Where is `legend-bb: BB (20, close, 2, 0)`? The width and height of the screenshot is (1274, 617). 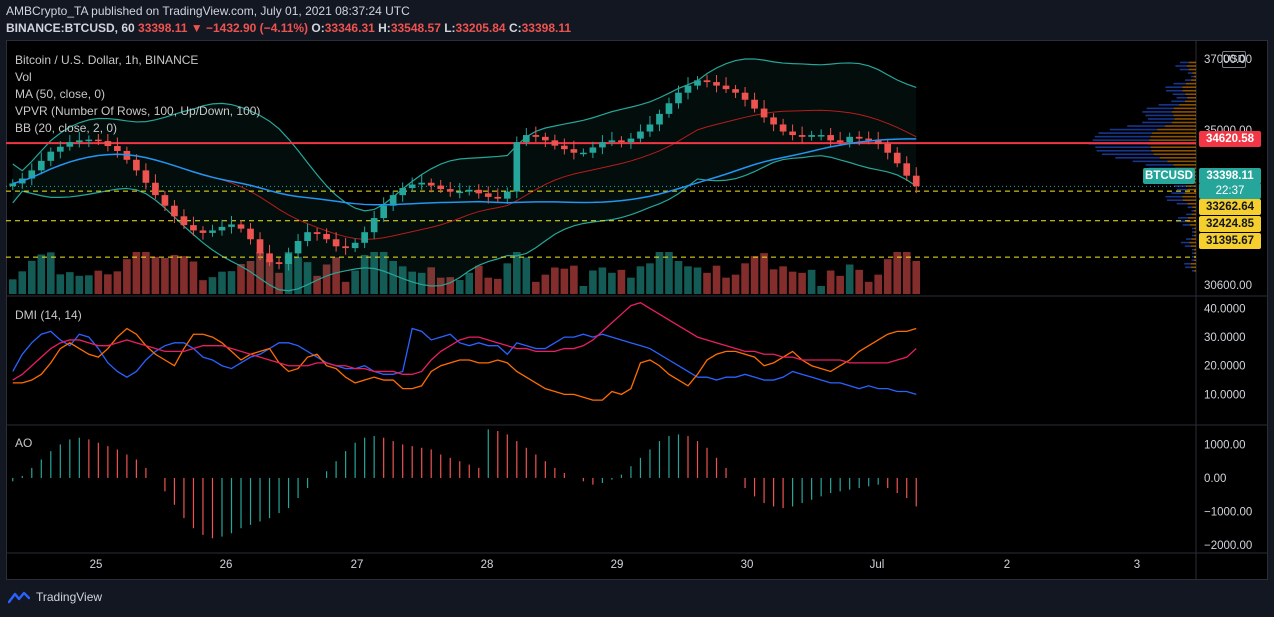
legend-bb: BB (20, close, 2, 0) is located at coordinates (66, 128).